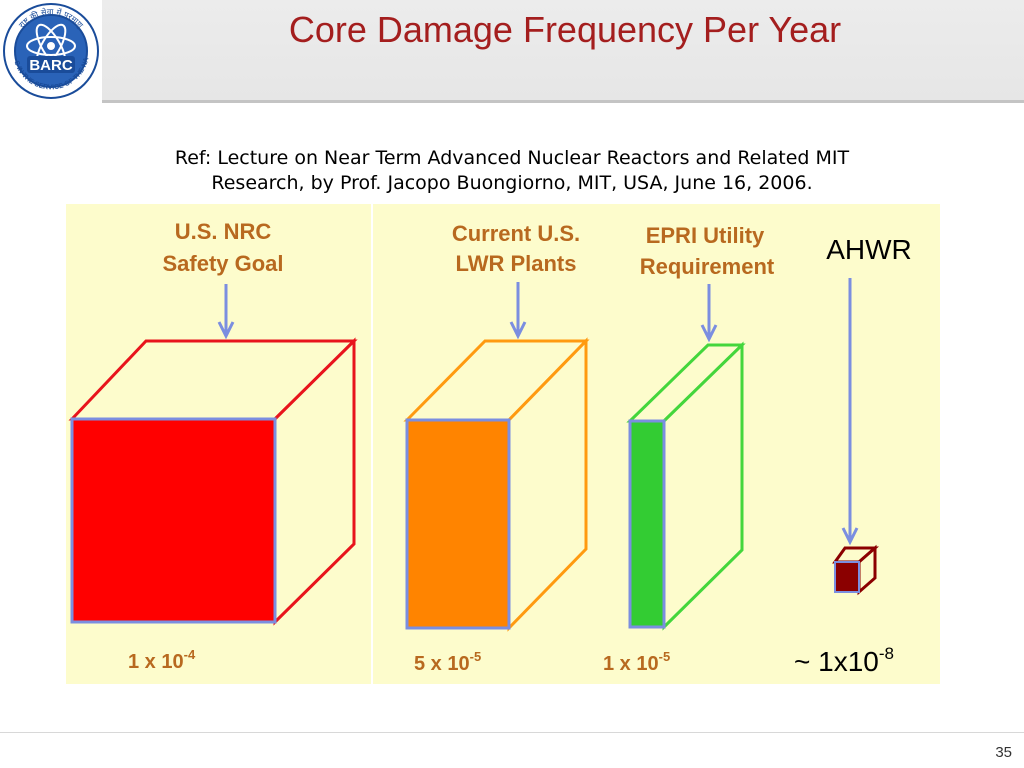  What do you see at coordinates (222, 263) in the screenshot?
I see `nrc-heading-line-2: Safety Goal` at bounding box center [222, 263].